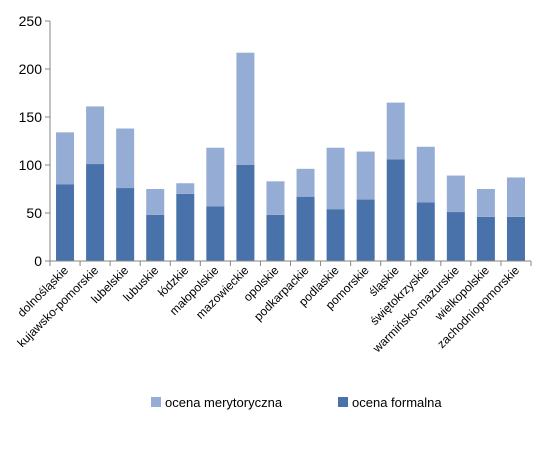  Describe the element at coordinates (31, 69) in the screenshot. I see `y-tick-label: 200` at that location.